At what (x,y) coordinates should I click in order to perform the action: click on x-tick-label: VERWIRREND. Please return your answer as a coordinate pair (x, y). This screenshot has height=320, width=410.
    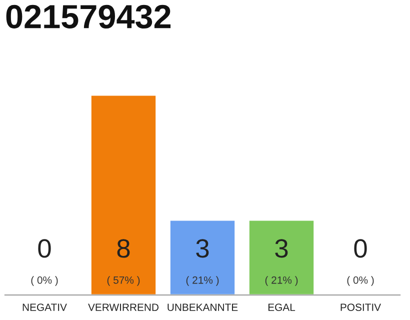
    Looking at the image, I should click on (123, 307).